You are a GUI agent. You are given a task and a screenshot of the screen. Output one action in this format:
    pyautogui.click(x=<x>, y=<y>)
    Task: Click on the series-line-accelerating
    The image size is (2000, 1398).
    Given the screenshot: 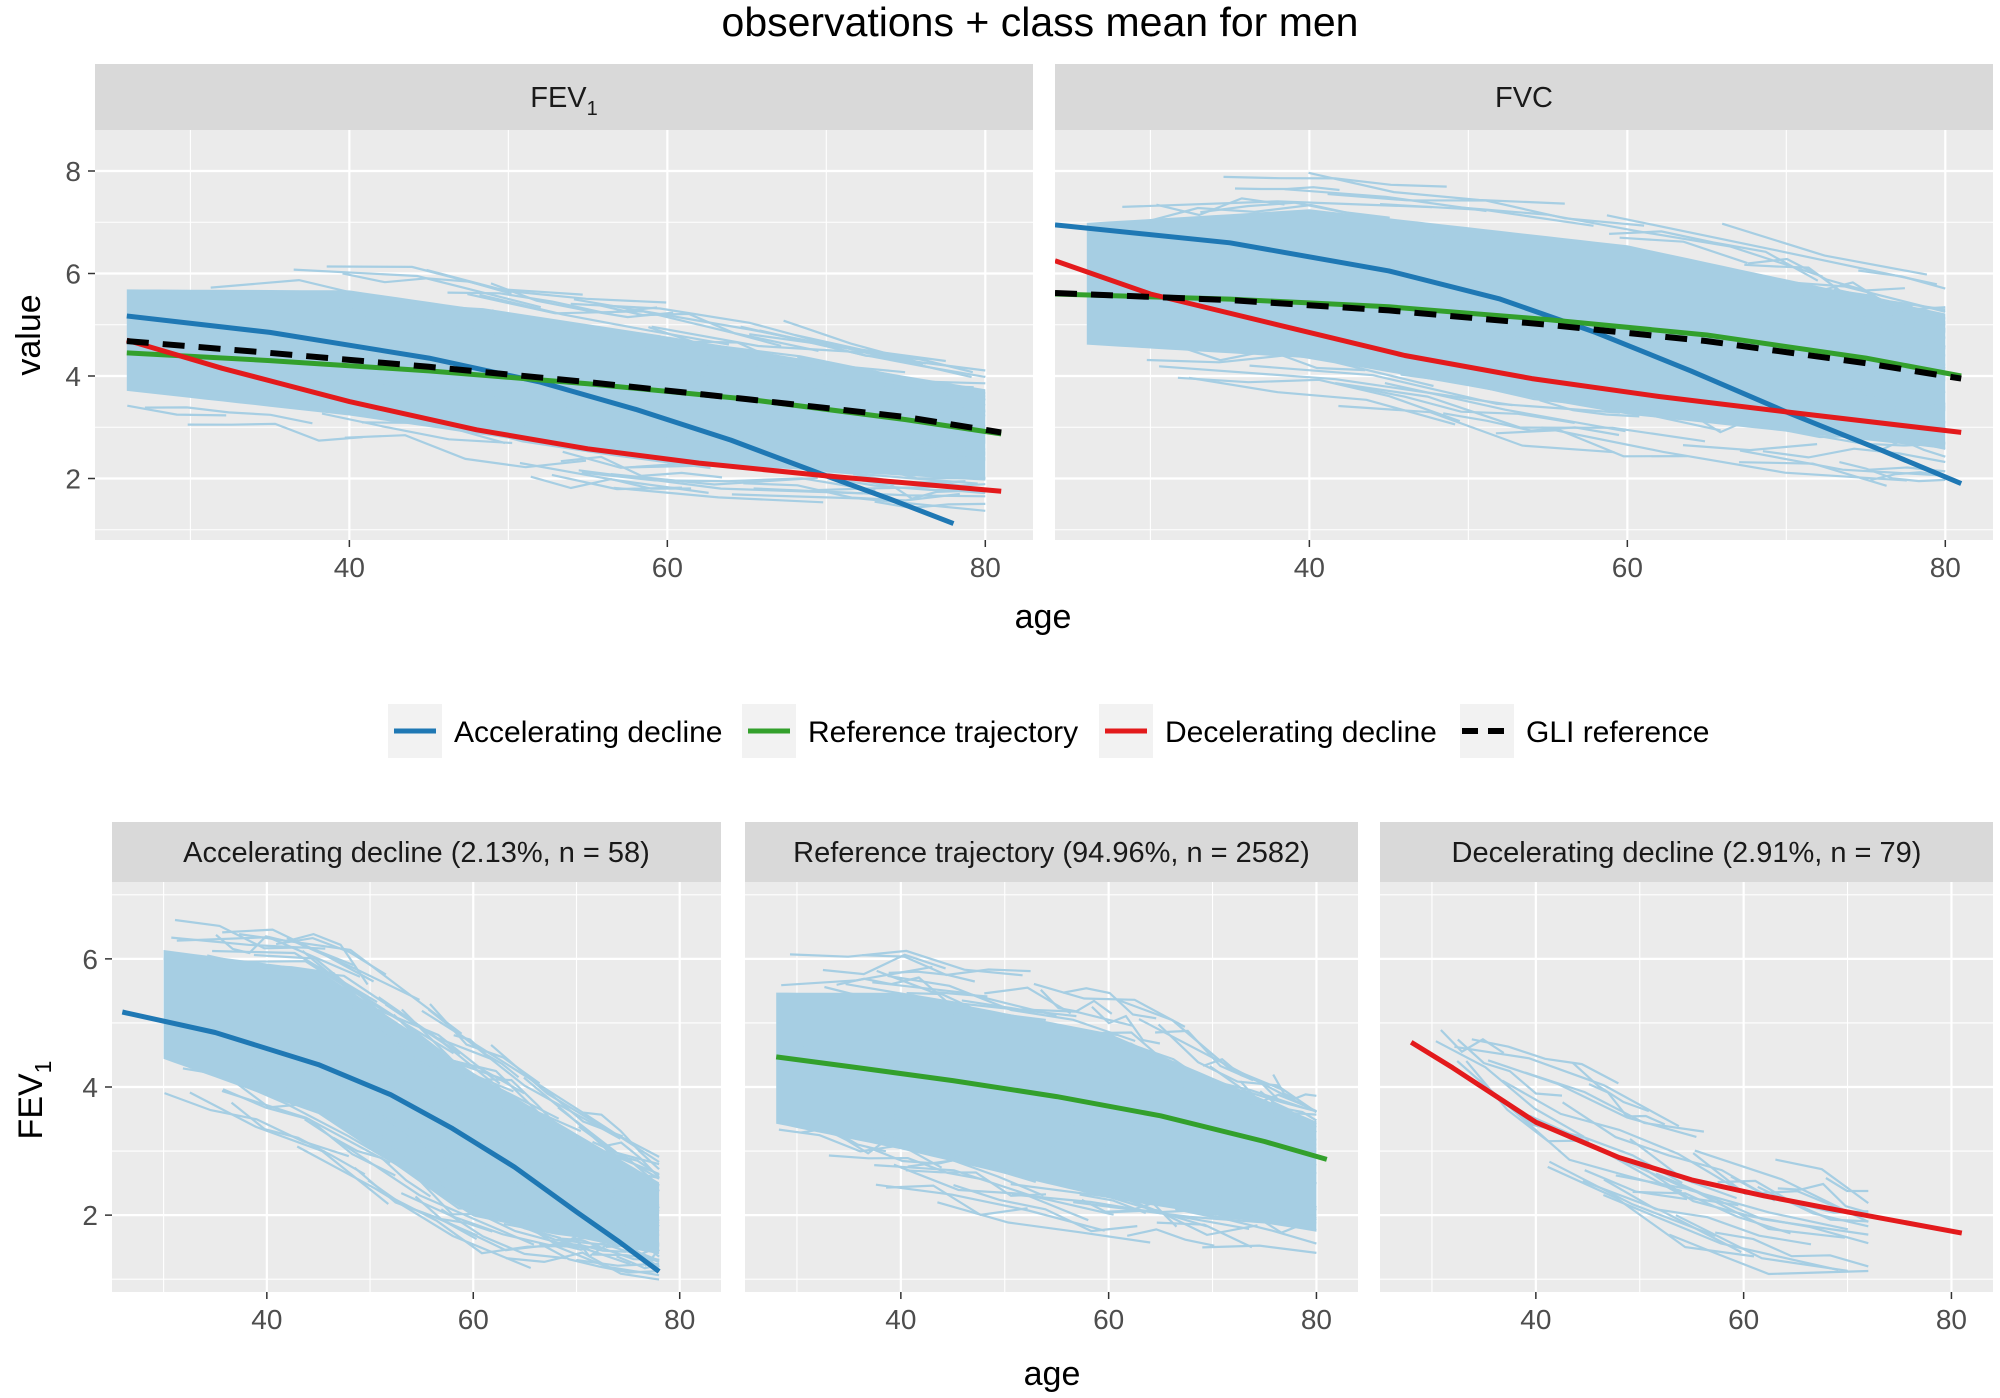 What is the action you would take?
    pyautogui.click(x=391, y=1141)
    